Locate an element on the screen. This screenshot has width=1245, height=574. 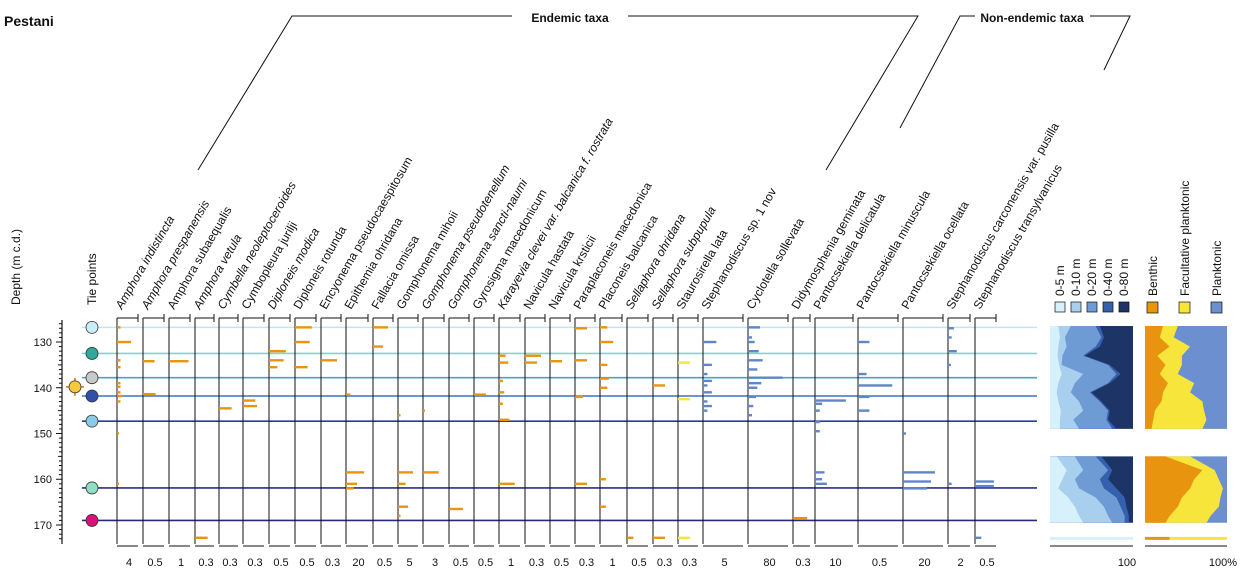
y-axis-label: Depth (m c.d.) is located at coordinates (16, 267).